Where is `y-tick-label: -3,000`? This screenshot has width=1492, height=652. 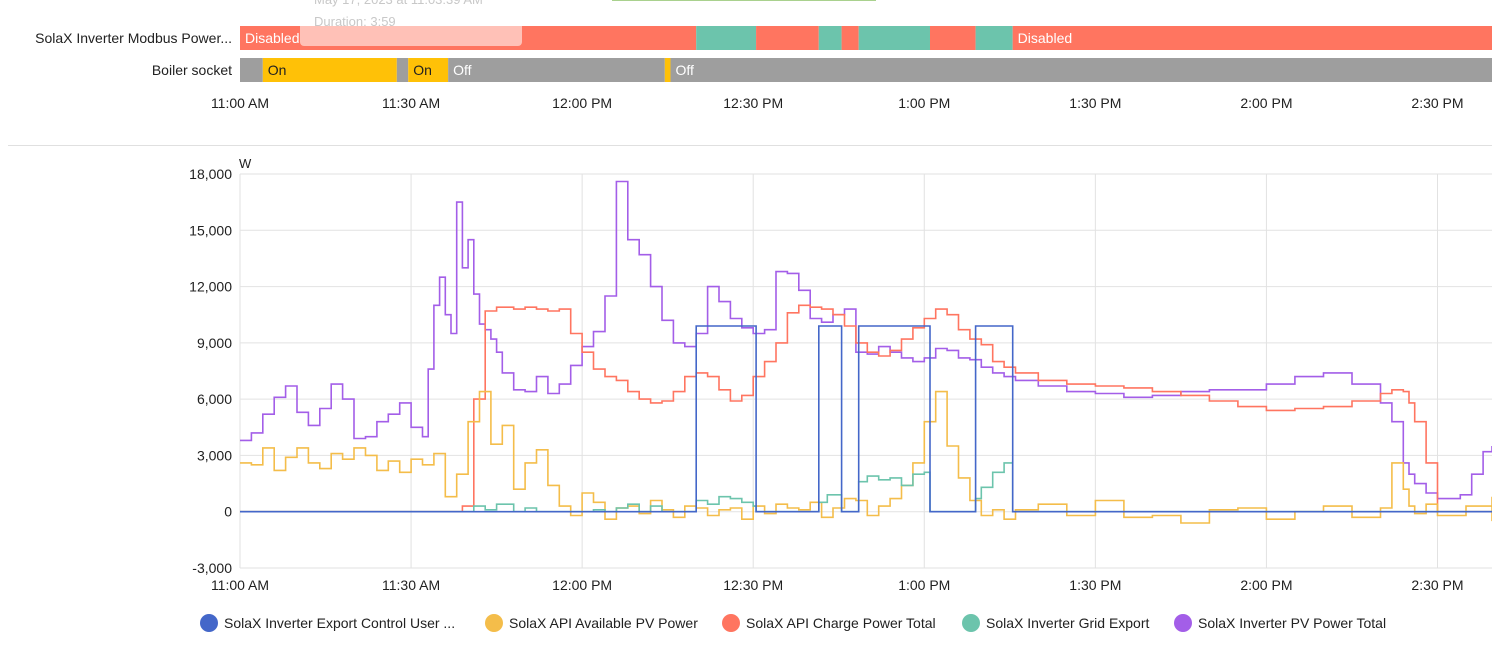 y-tick-label: -3,000 is located at coordinates (212, 568).